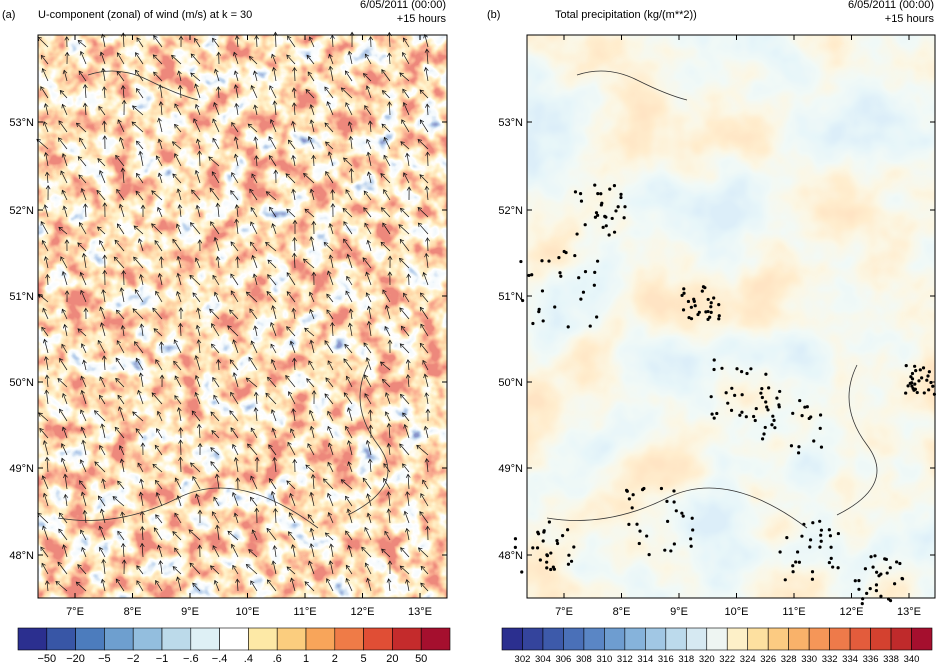 This screenshot has height=670, width=936. I want to click on colorbar-label: 2, so click(335, 659).